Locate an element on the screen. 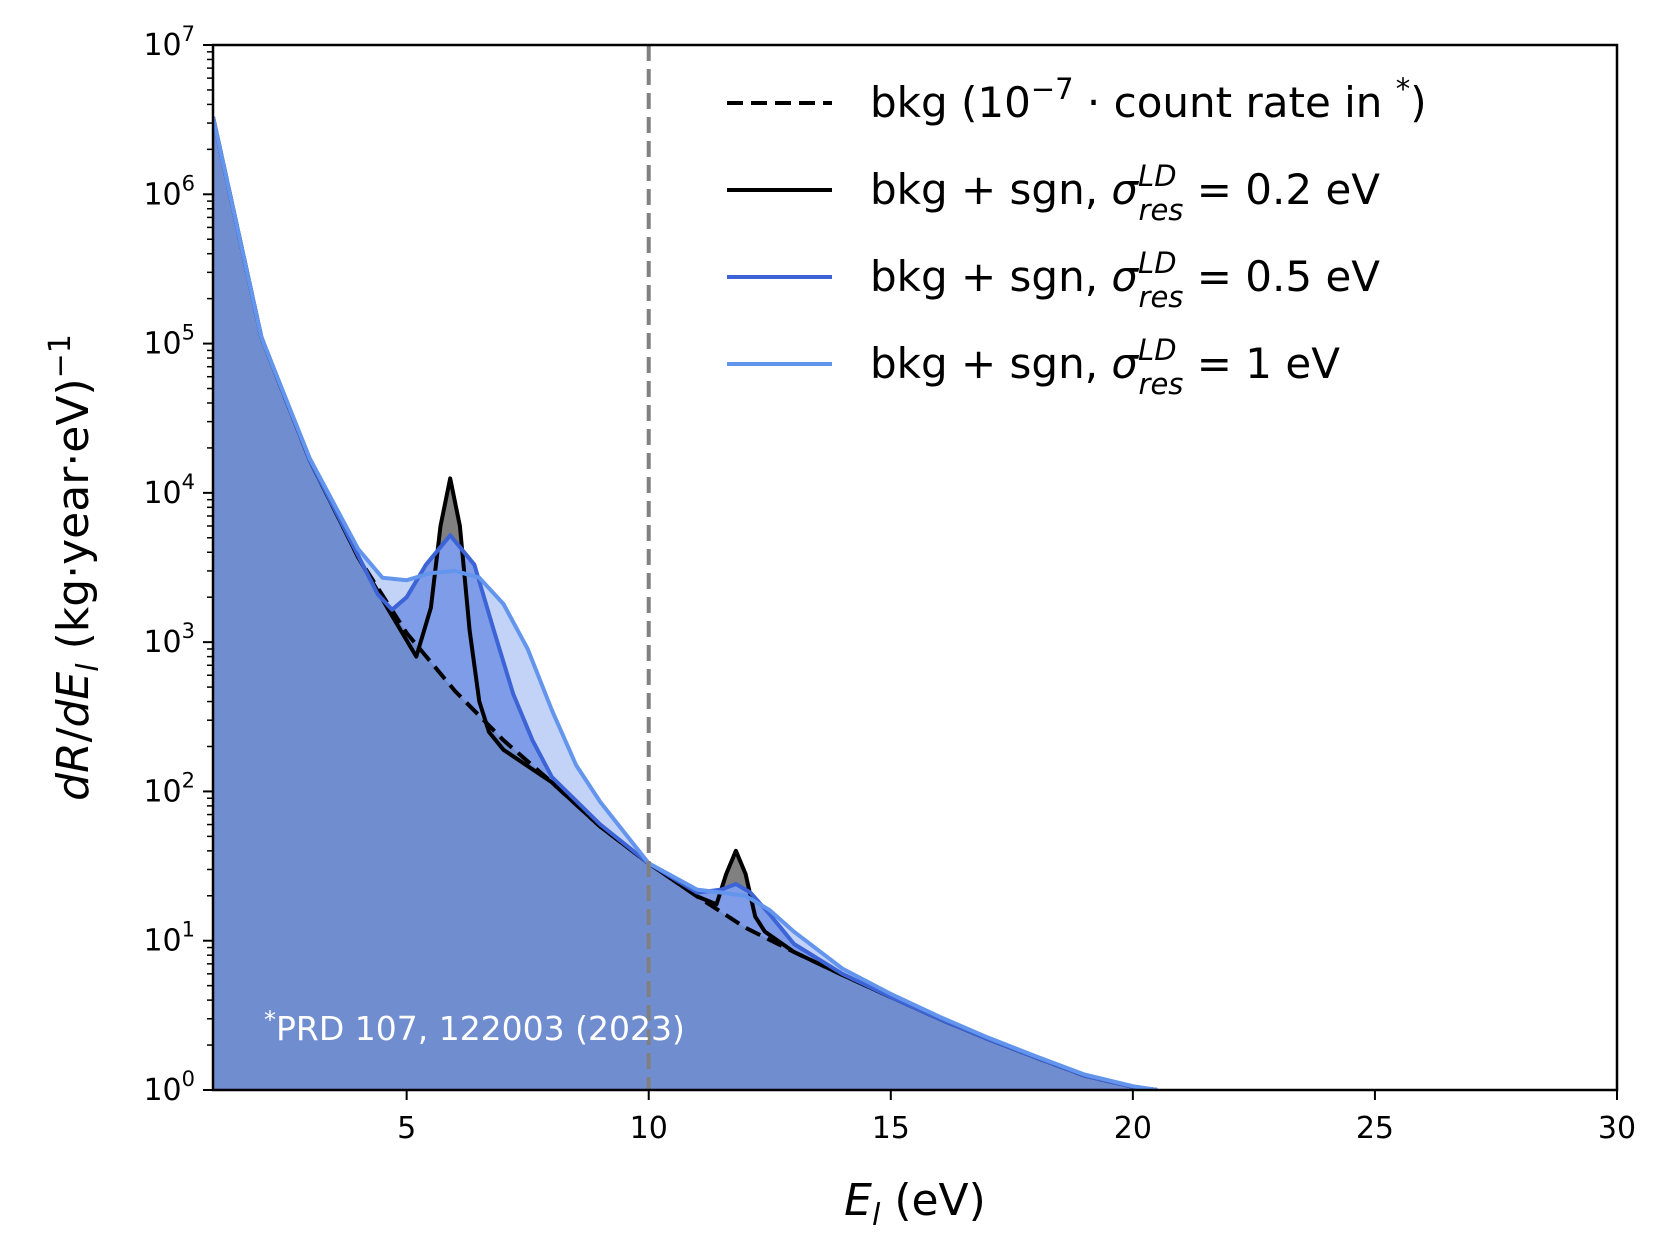  x-axis-label: El (eV) is located at coordinates (915, 1204).